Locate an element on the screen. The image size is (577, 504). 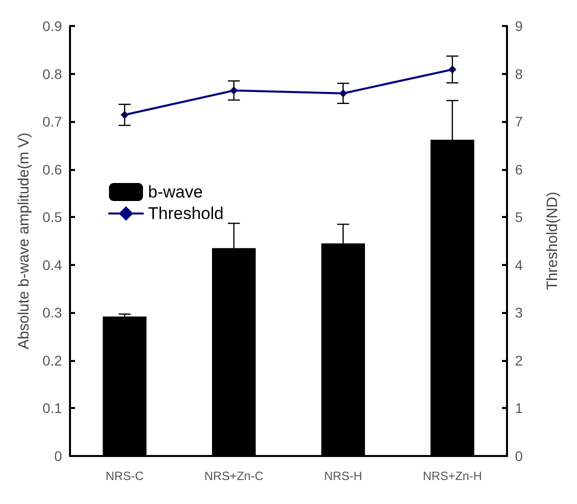
y2-axis-title: Threshold(ND) is located at coordinates (552, 241).